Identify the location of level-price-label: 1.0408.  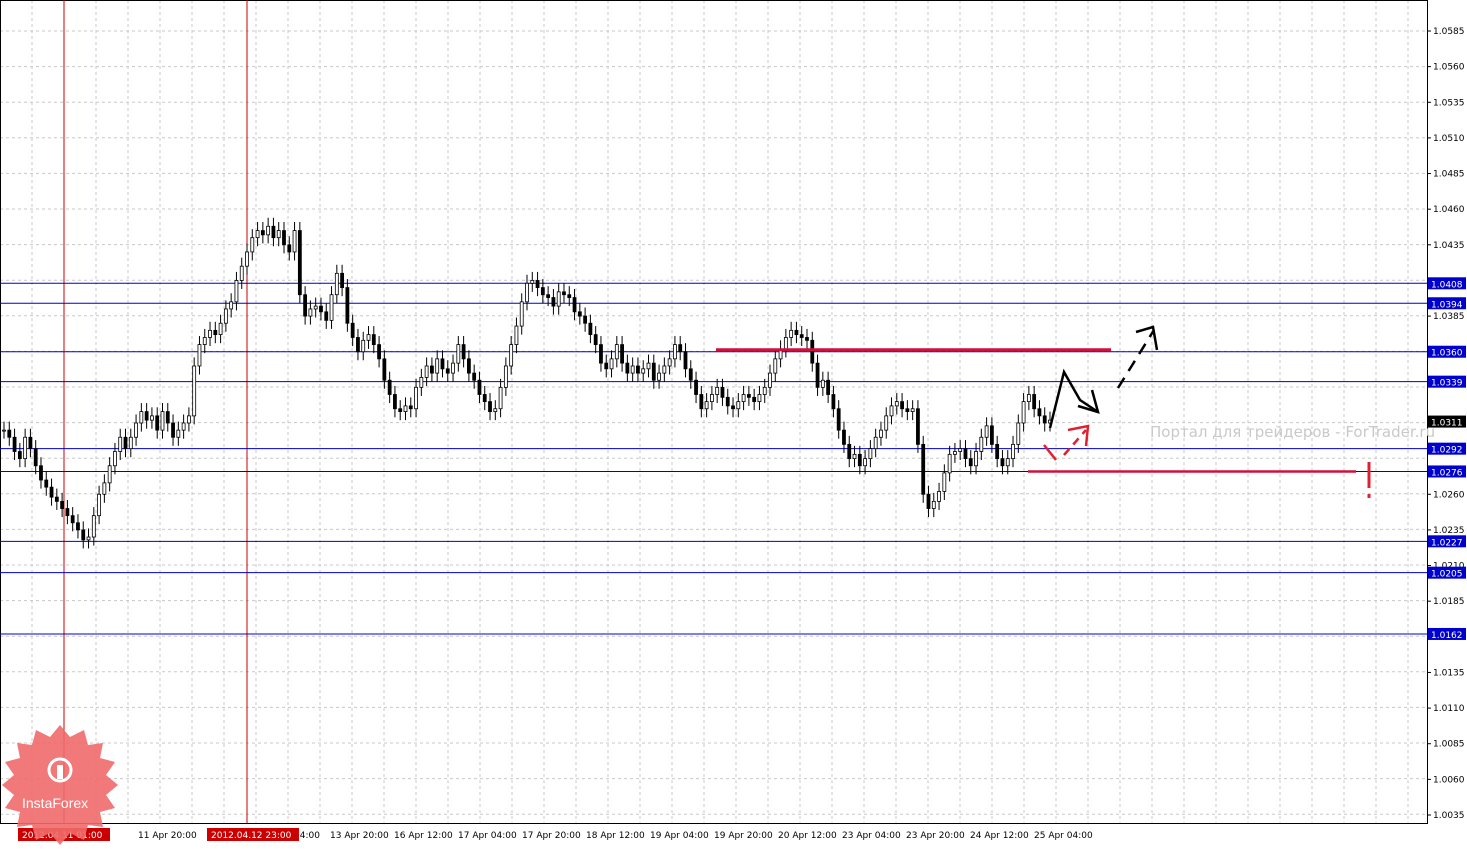
(1447, 285).